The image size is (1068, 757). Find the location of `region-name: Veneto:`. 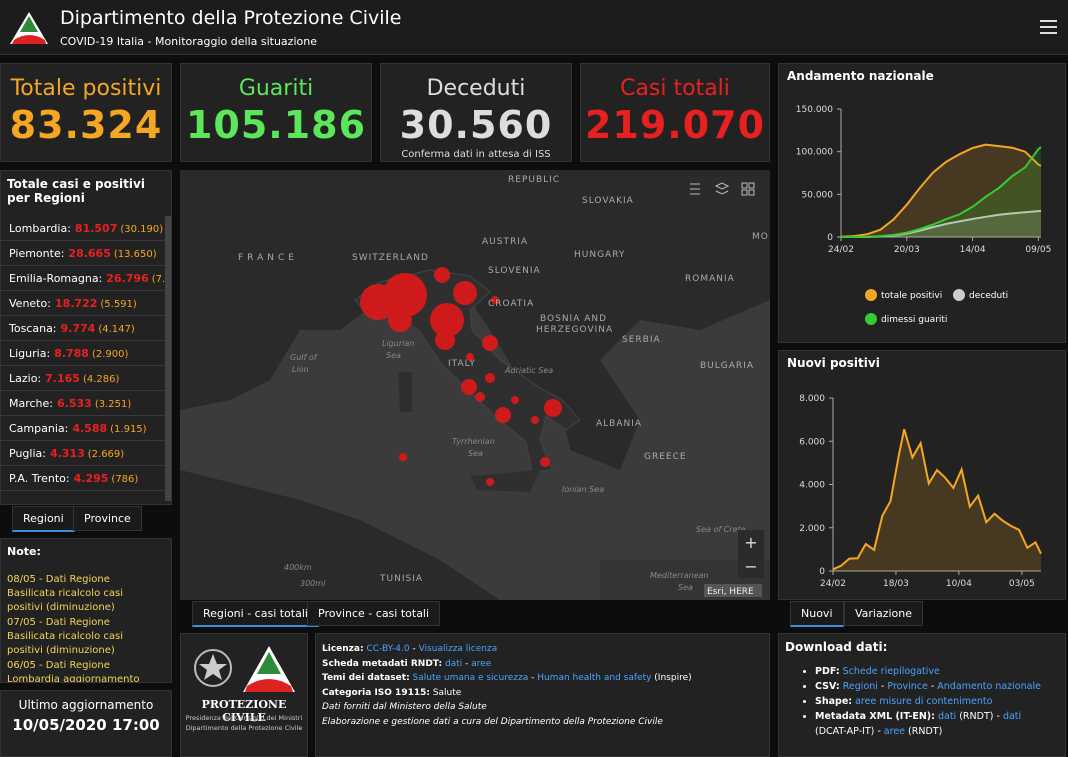

region-name: Veneto: is located at coordinates (30, 303).